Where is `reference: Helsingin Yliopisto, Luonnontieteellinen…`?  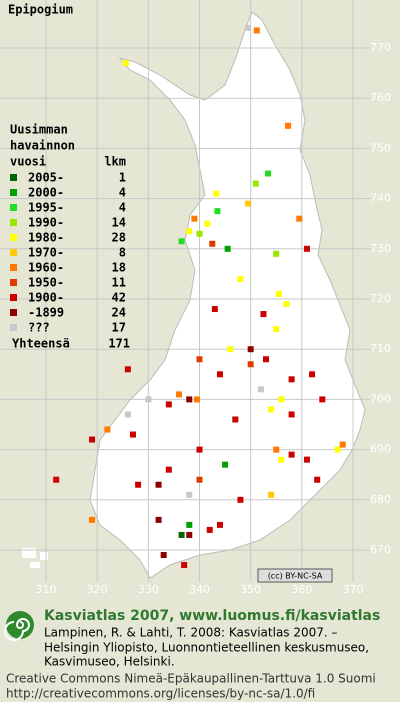 reference: Helsingin Yliopisto, Luonnontieteellinen… is located at coordinates (206, 648).